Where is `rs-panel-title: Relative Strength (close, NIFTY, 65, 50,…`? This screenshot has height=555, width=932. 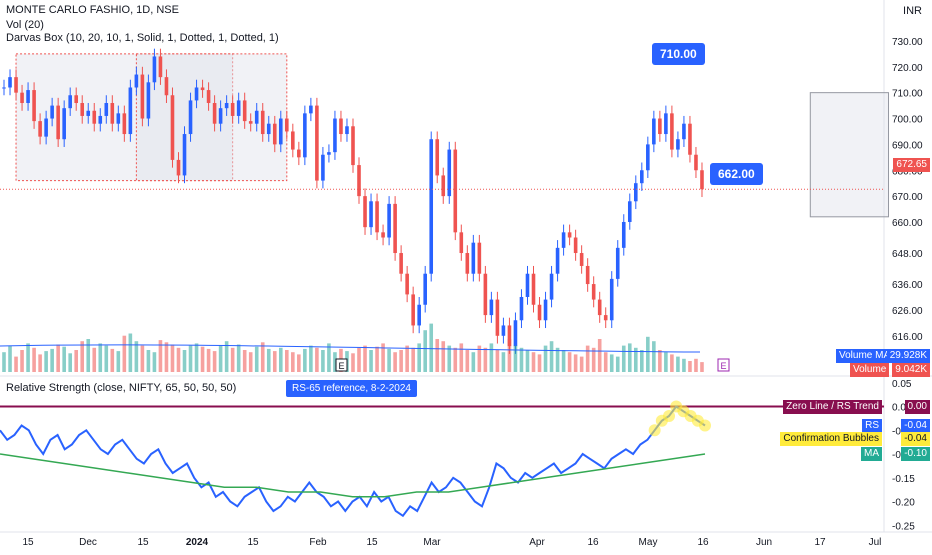
rs-panel-title: Relative Strength (close, NIFTY, 65, 50,… is located at coordinates (121, 388).